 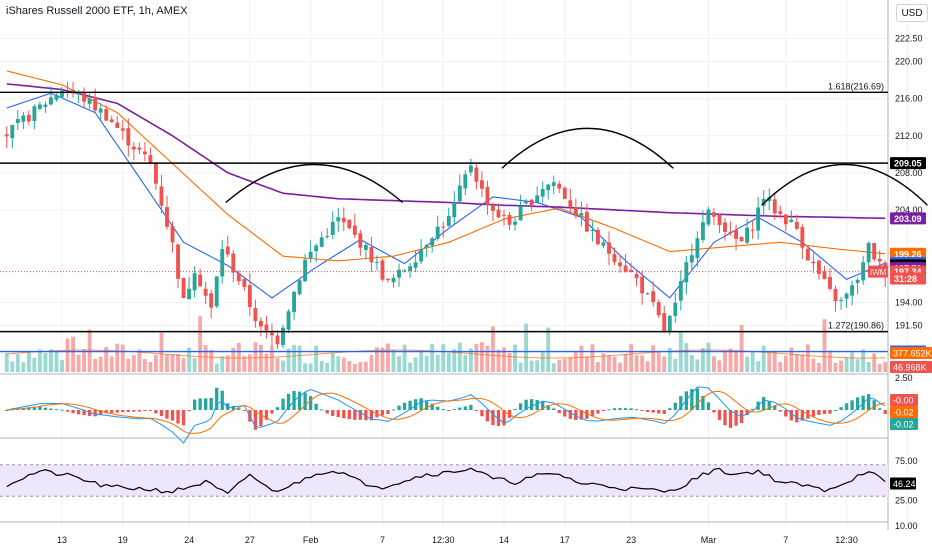 What do you see at coordinates (443, 540) in the screenshot?
I see `time-axis-label: 12:30` at bounding box center [443, 540].